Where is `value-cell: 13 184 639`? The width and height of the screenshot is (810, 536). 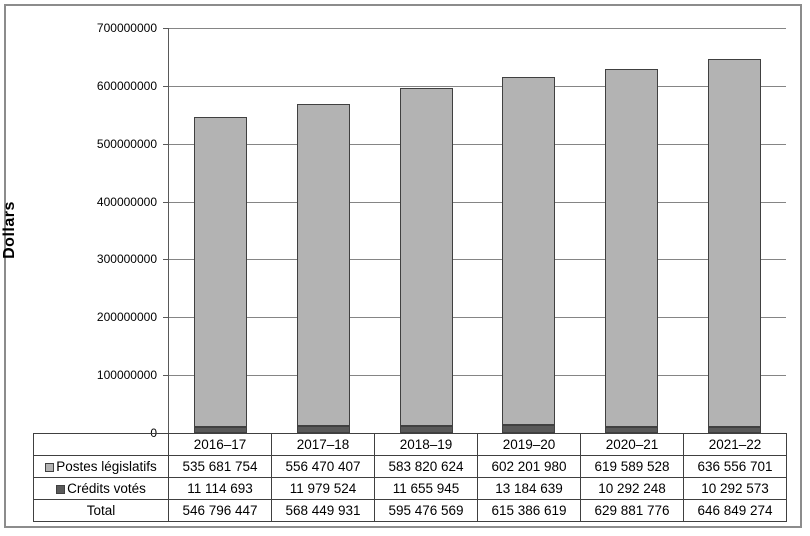
value-cell: 13 184 639 is located at coordinates (529, 488).